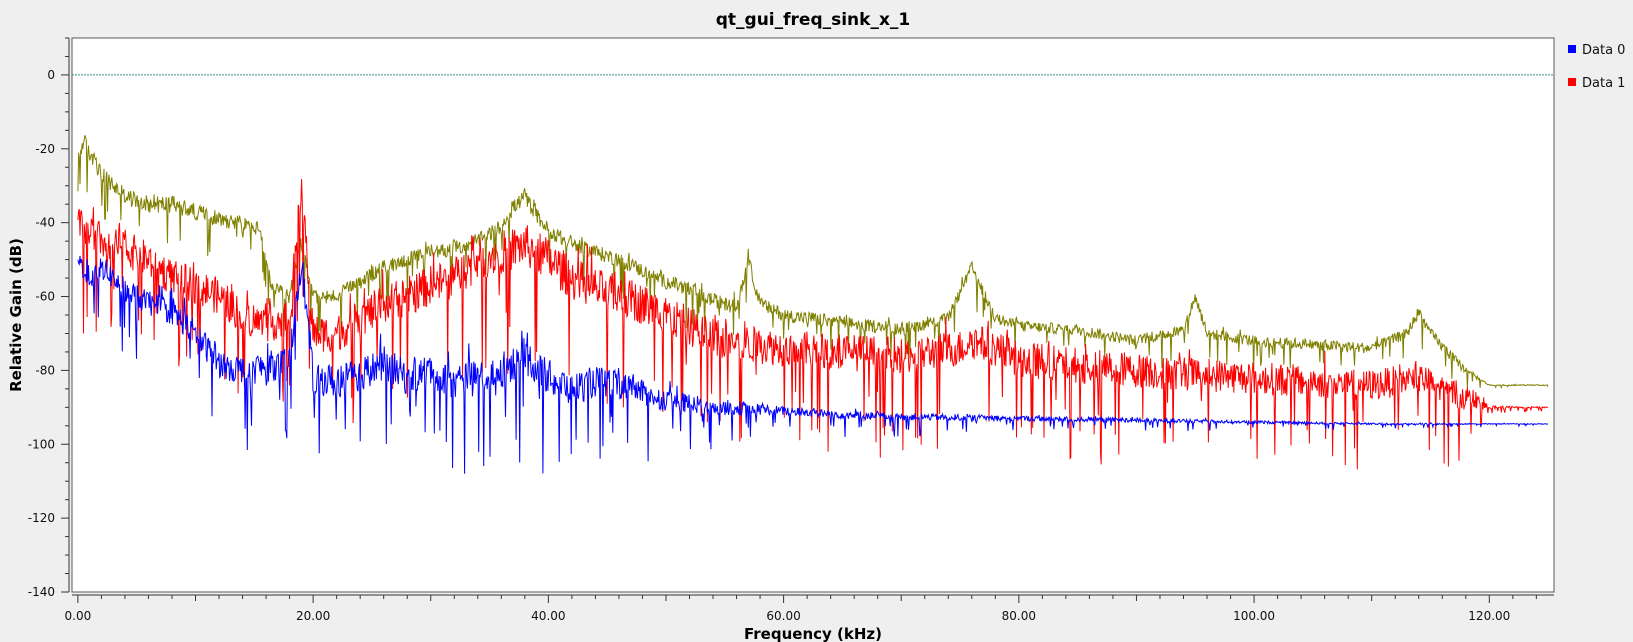 The height and width of the screenshot is (642, 1633). Describe the element at coordinates (49, 318) in the screenshot. I see `y-axis: 0 -20 -40 -60 -80 -100 -120 -140` at that location.